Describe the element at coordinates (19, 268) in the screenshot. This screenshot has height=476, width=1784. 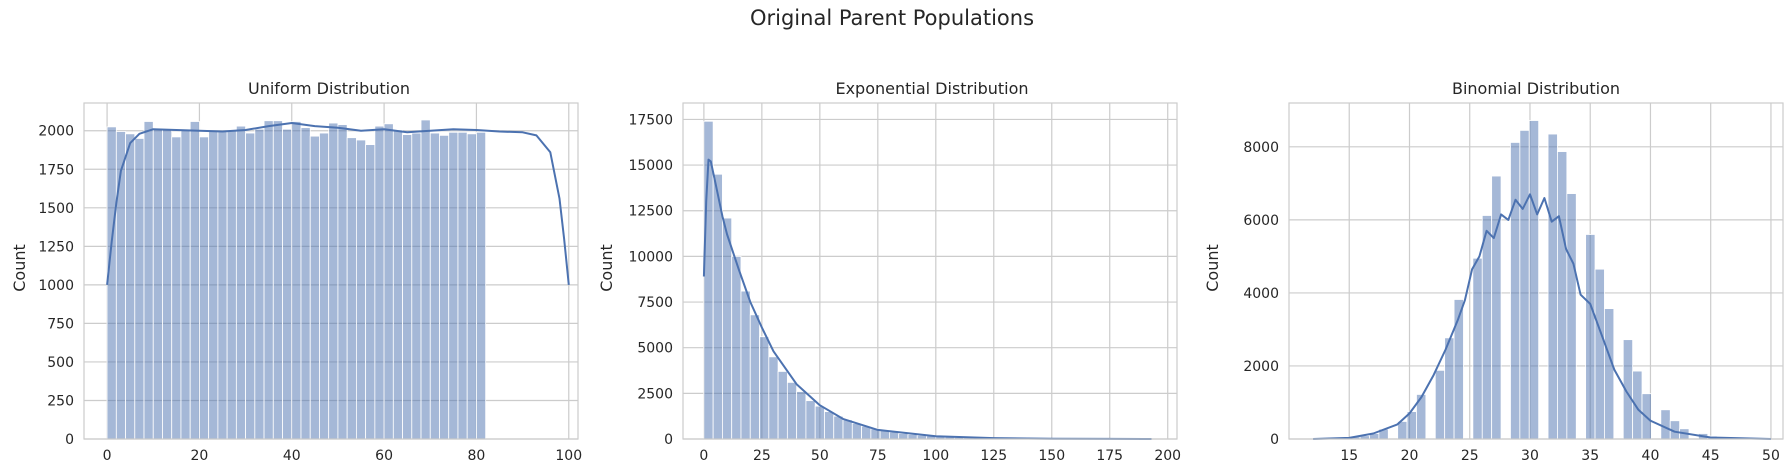
I see `uniform-ylabel: Count` at that location.